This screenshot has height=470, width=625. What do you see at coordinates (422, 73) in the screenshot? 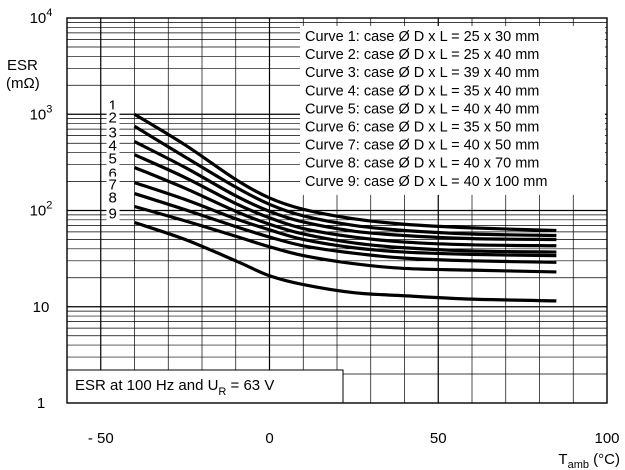
I see `legend-entry: Curve 3: case Ø D x L = 39 x 40 mm` at bounding box center [422, 73].